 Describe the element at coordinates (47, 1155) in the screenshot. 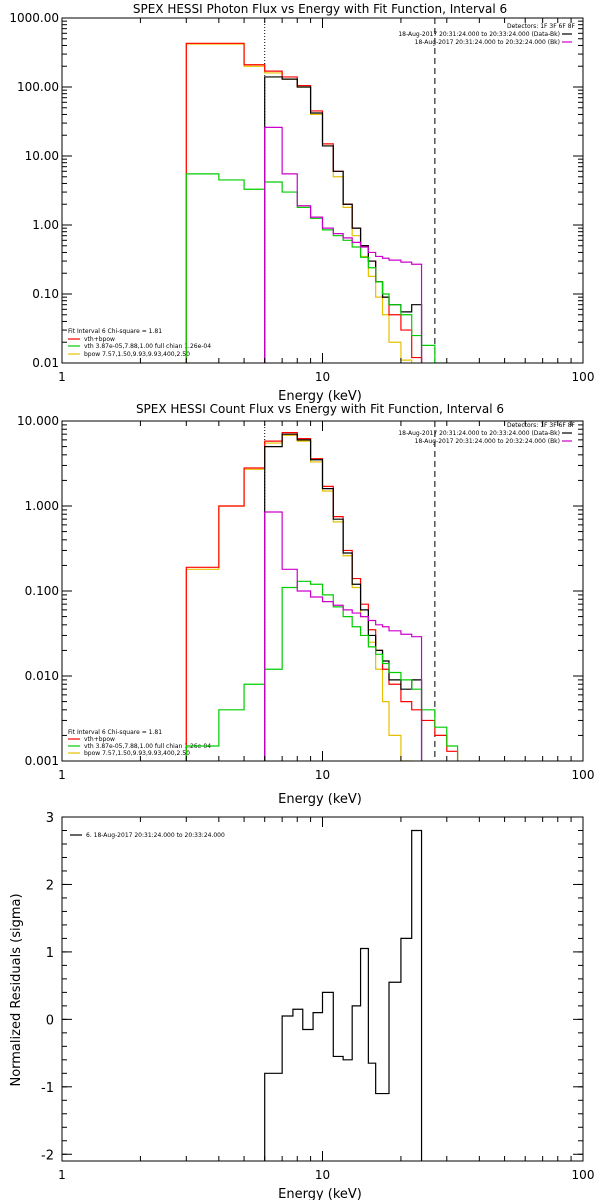

I see `y-tick-label: -2` at that location.